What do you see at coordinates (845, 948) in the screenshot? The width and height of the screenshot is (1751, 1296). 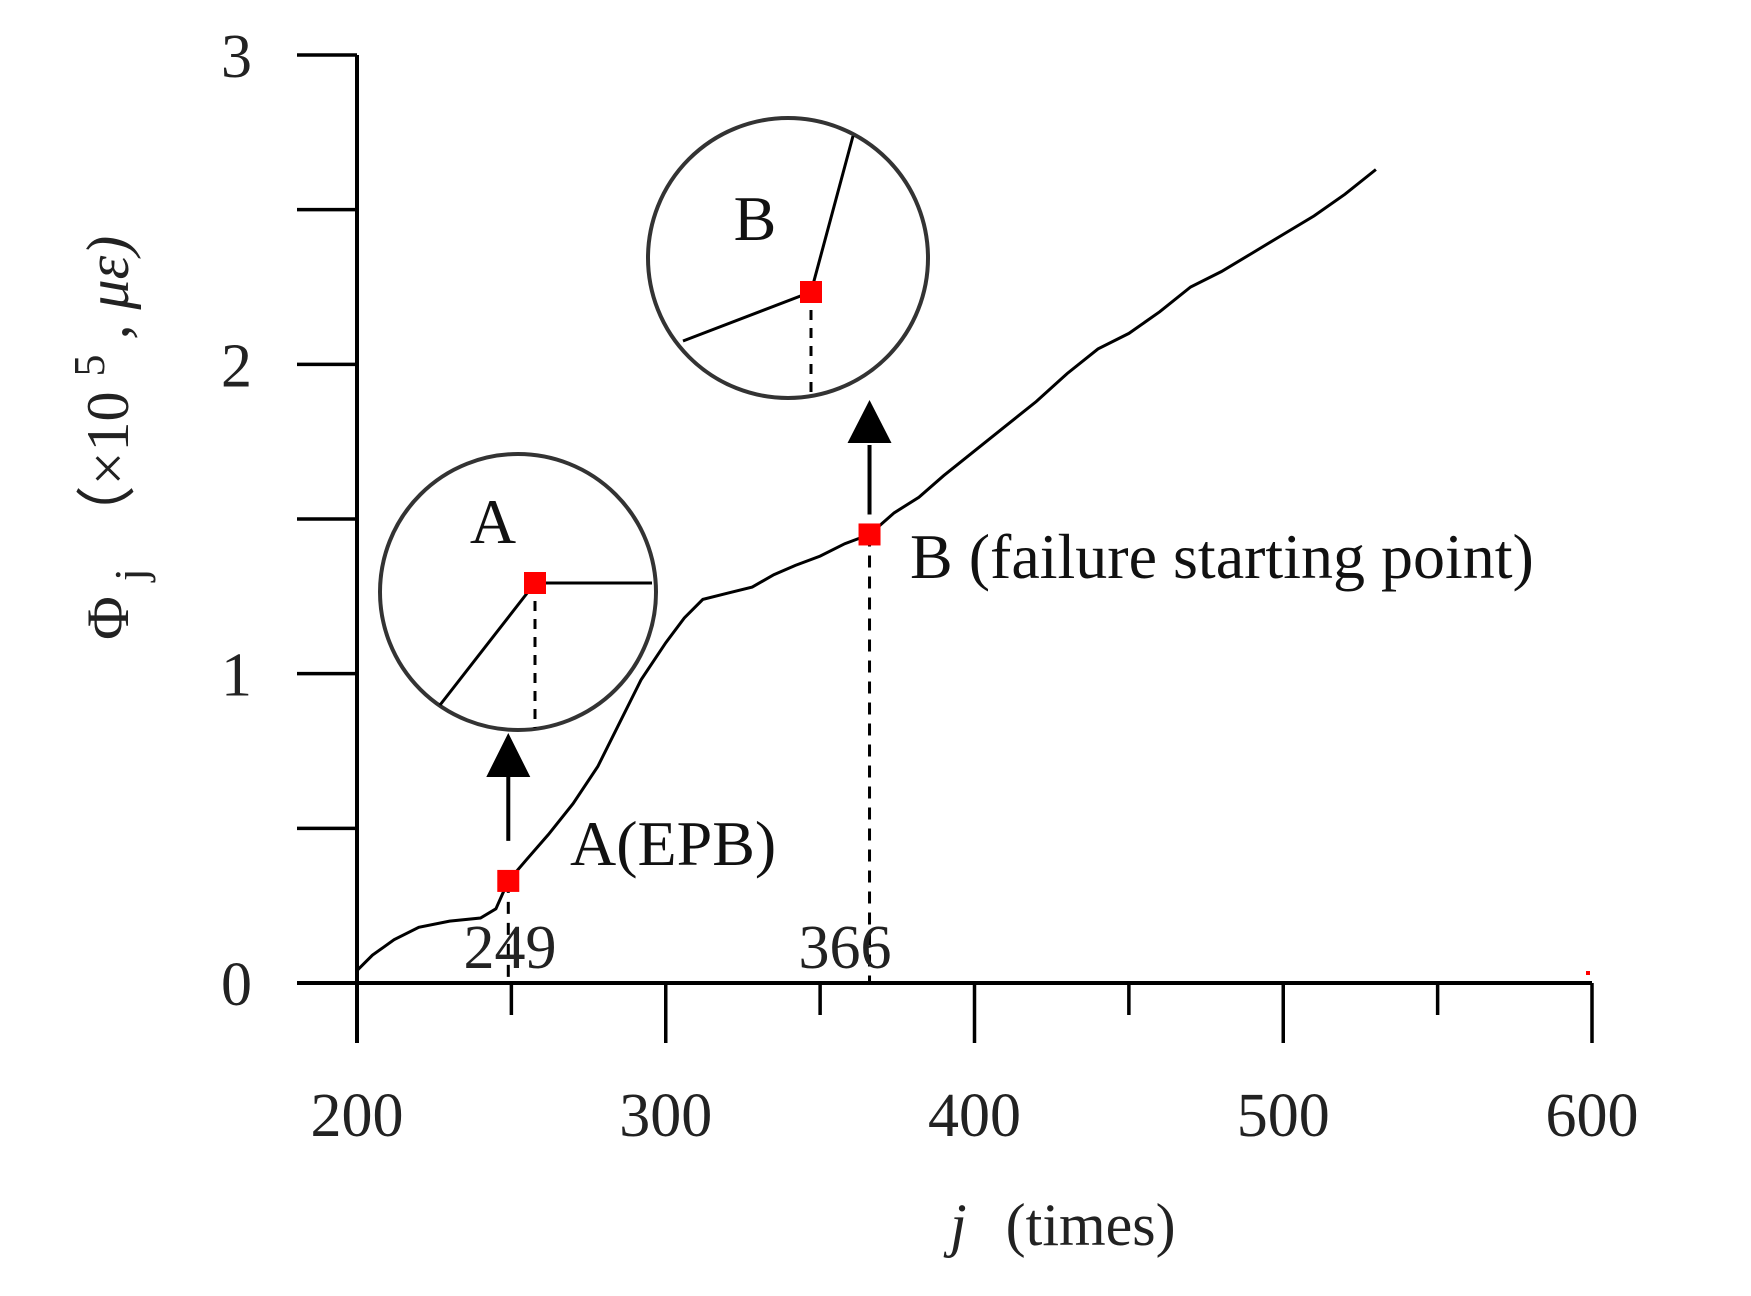 I see `point-b-x-label: 366` at bounding box center [845, 948].